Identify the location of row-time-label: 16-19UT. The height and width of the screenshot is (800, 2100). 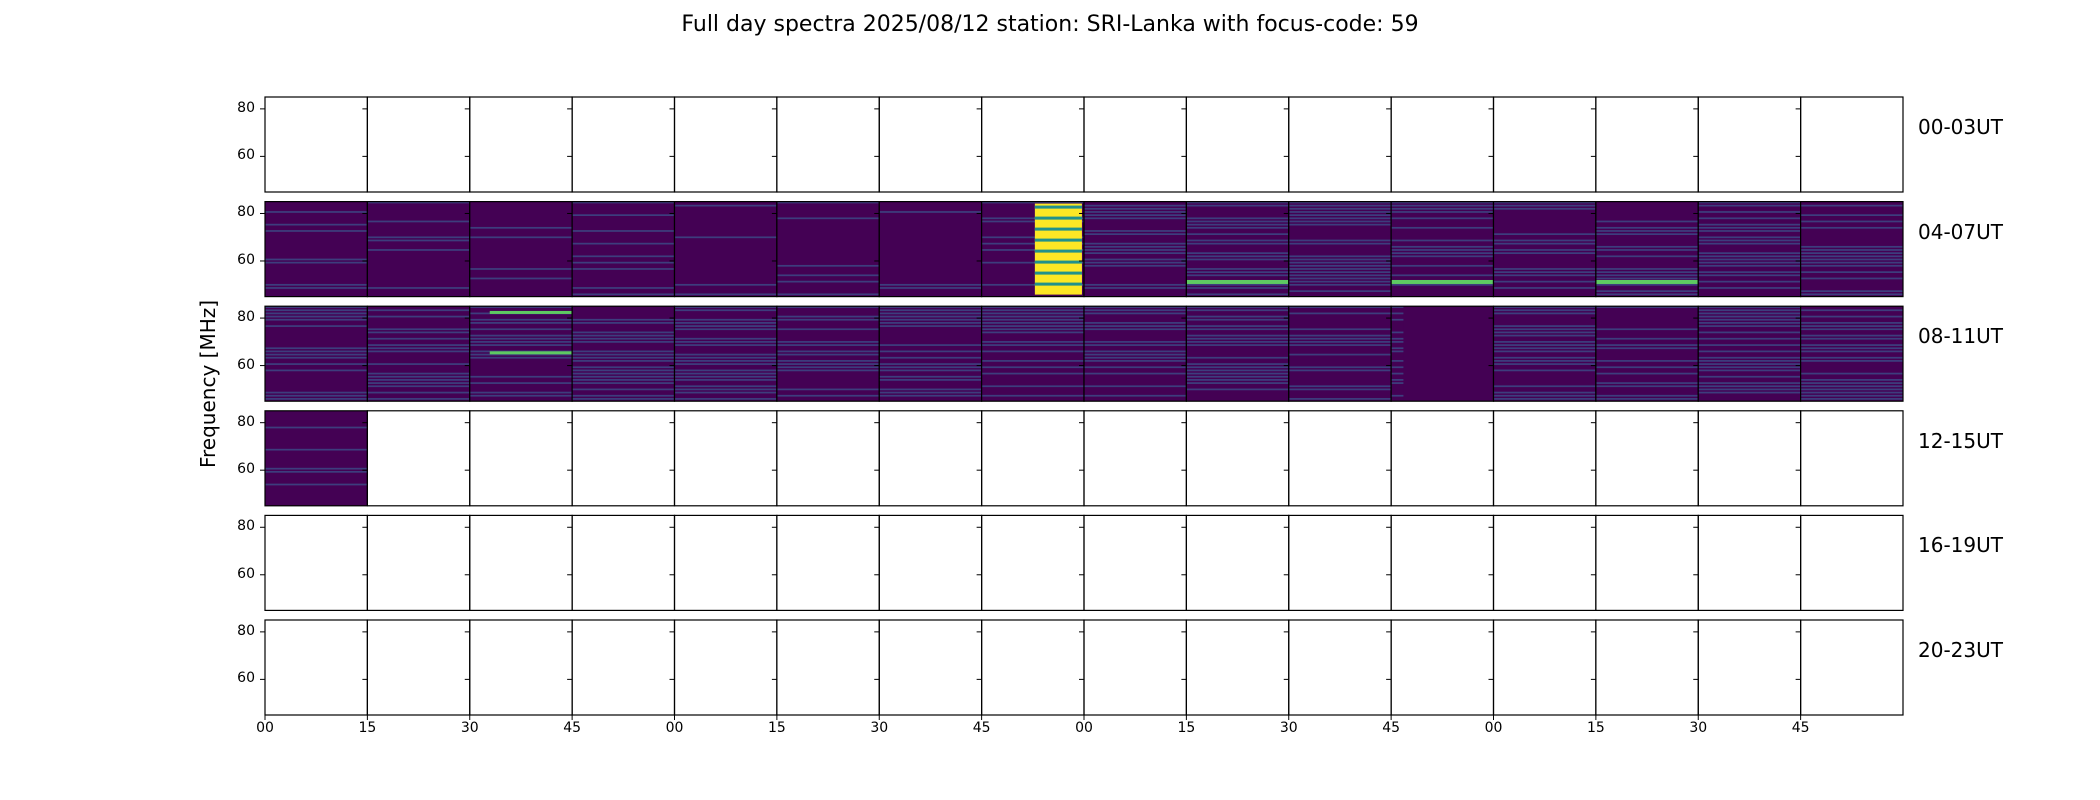
(1960, 545).